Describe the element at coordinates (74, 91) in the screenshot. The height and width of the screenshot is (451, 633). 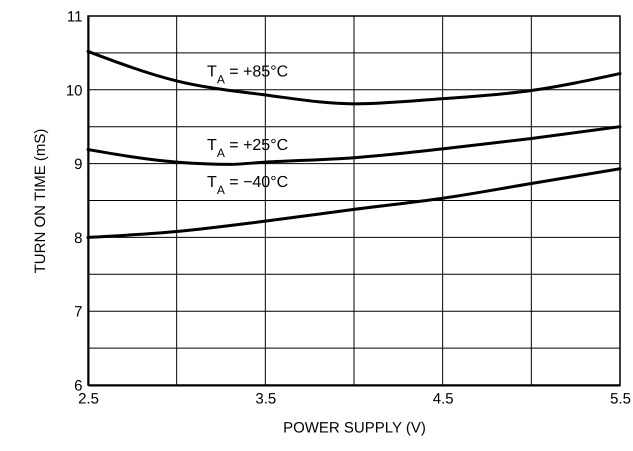
I see `y-tick-label: 10` at that location.